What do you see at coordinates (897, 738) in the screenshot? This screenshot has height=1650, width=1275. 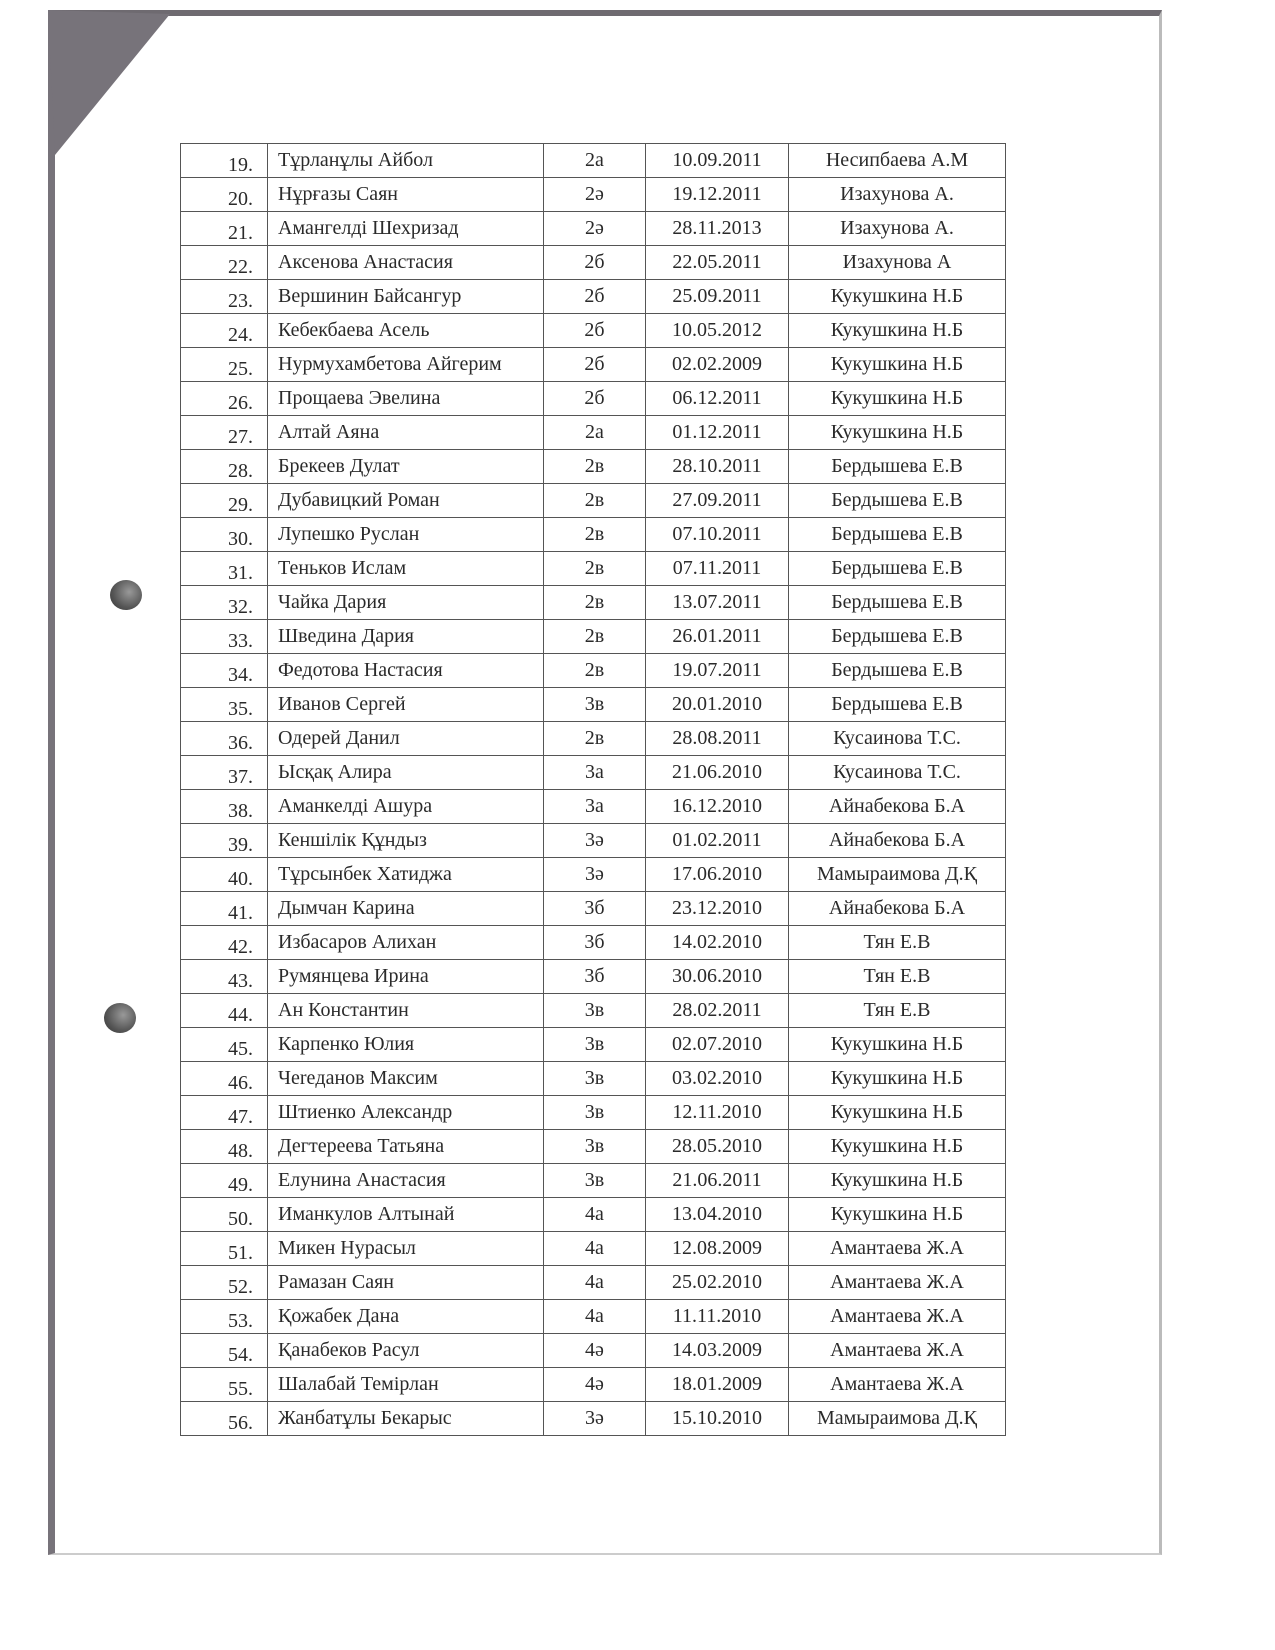 I see `teacher-name: Кусаинова Т.С.` at bounding box center [897, 738].